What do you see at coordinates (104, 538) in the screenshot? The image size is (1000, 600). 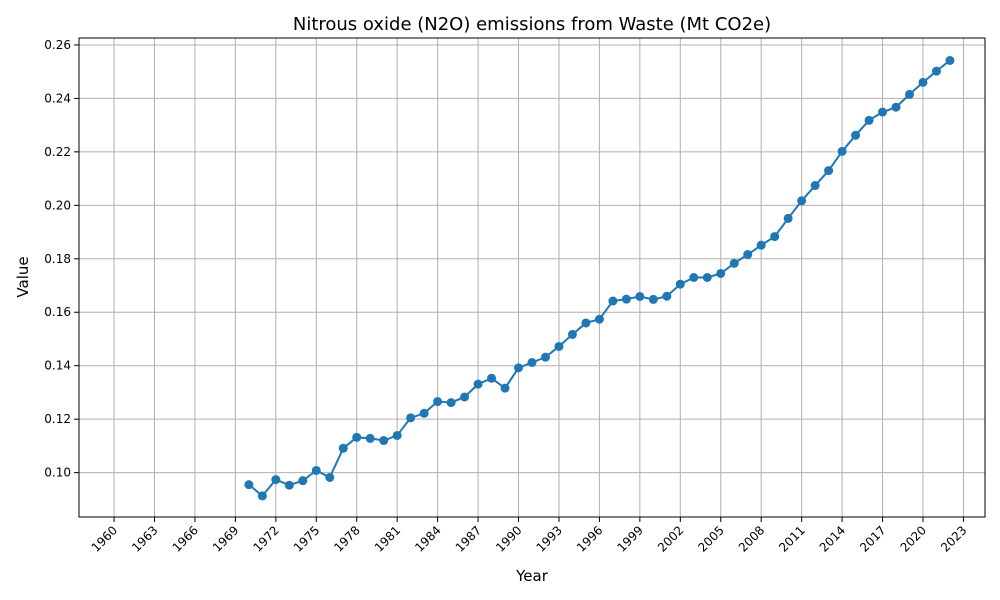 I see `x-tick-label: 1960` at bounding box center [104, 538].